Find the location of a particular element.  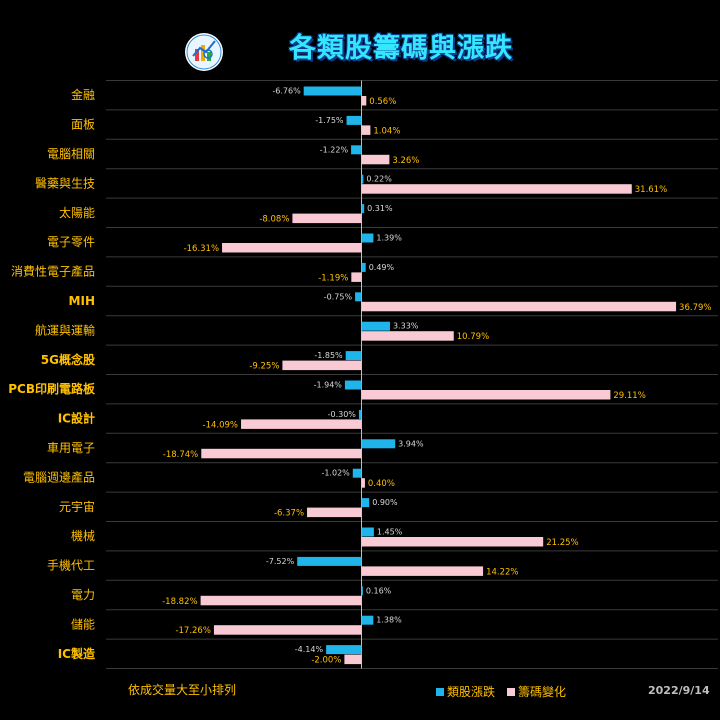

legend-label-chip: 籌碼變化 is located at coordinates (542, 692).